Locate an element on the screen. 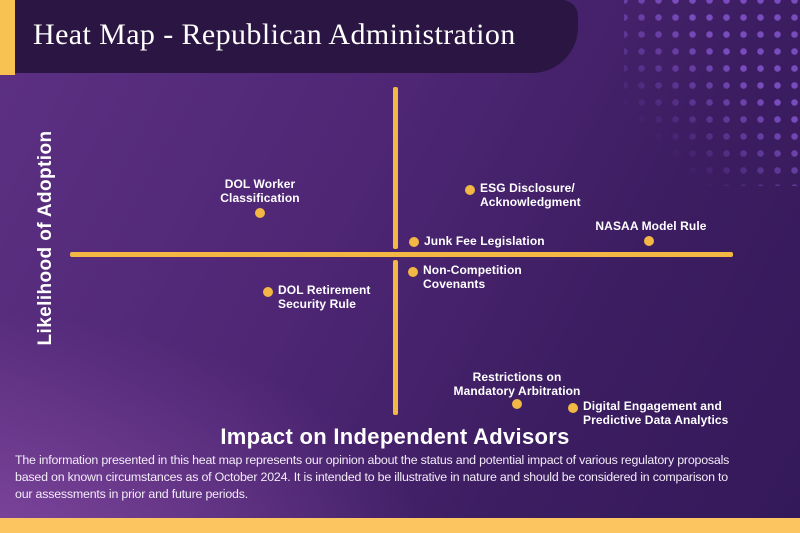 The image size is (800, 533). point-label-line: DOL Worker is located at coordinates (260, 184).